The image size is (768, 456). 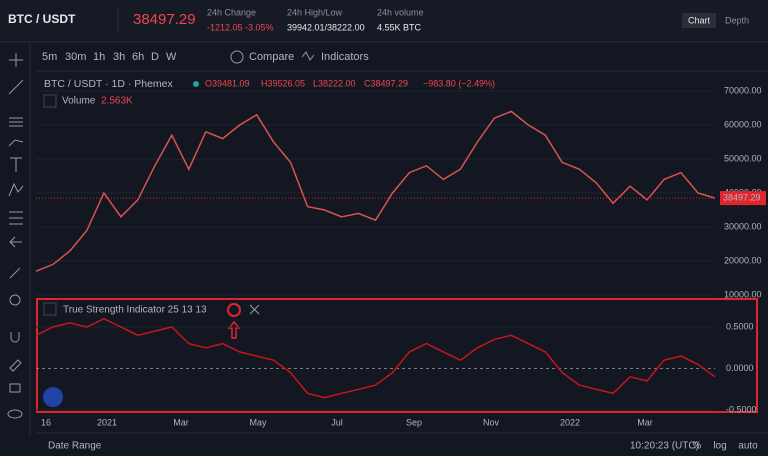 What do you see at coordinates (75, 446) in the screenshot?
I see `date-range: Date Range` at bounding box center [75, 446].